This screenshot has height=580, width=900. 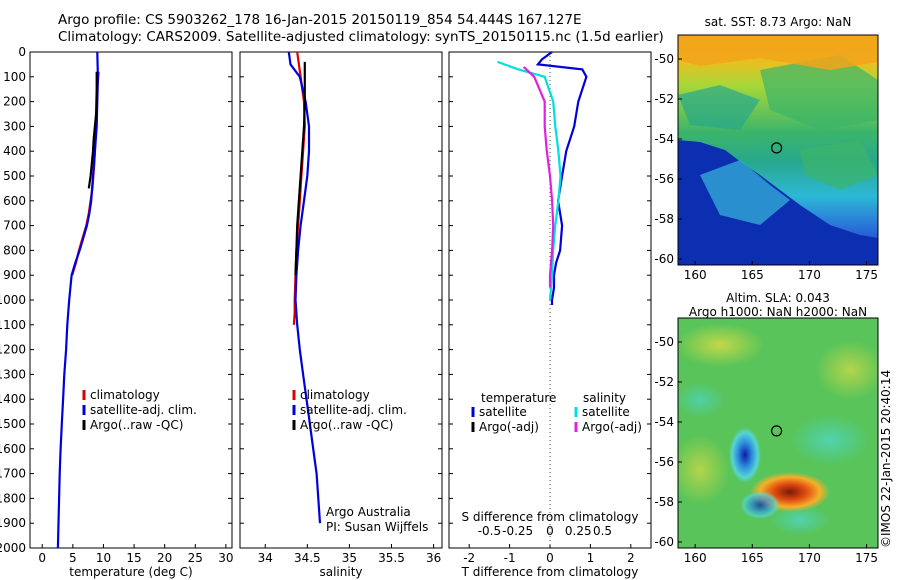 What do you see at coordinates (164, 558) in the screenshot?
I see `x-tick-label: 20` at bounding box center [164, 558].